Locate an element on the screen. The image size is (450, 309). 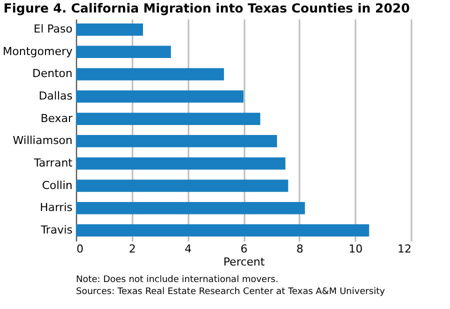
y-tick-label: Travis is located at coordinates (56, 229).